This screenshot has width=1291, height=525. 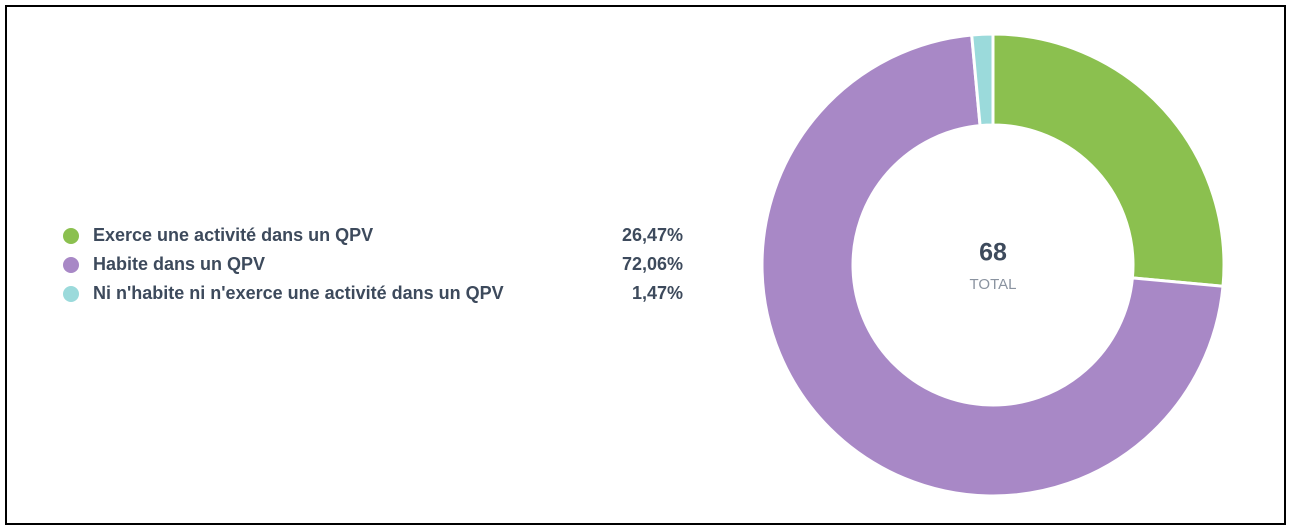 I want to click on legend-value: 1,47%, so click(x=657, y=293).